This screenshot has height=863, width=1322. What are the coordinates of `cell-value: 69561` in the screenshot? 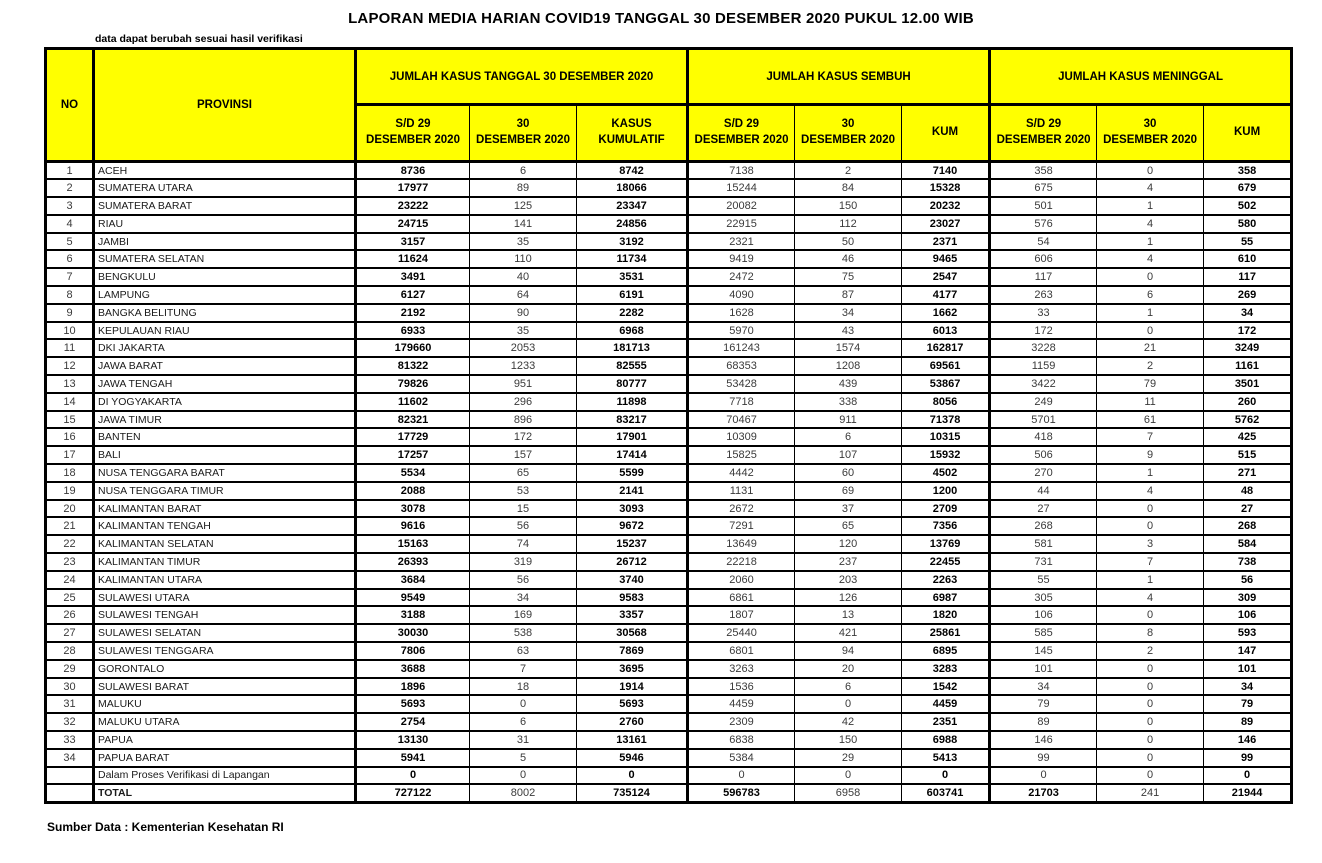 It's located at (946, 366).